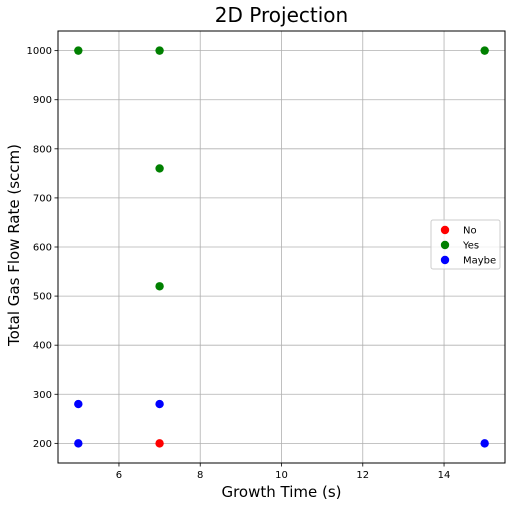 This screenshot has height=506, width=511. I want to click on y-tick-label: 900, so click(42, 100).